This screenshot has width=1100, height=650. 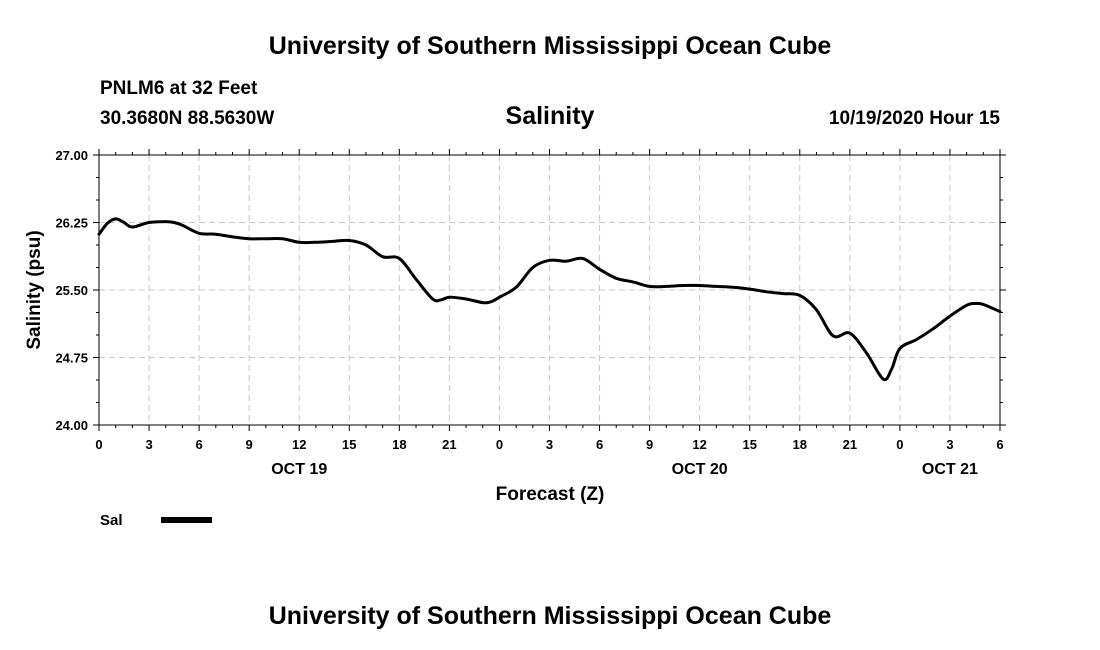 I want to click on station-label: PNLM6 at 32 Feet, so click(x=179, y=88).